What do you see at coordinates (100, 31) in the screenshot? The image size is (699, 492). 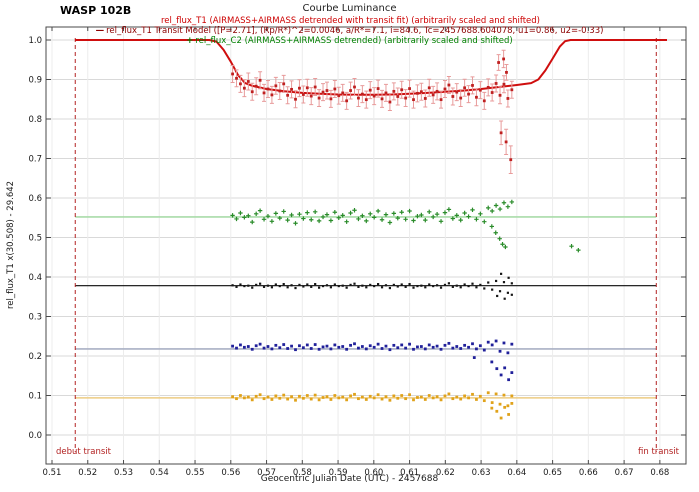 I see `legend-line-marker: —` at bounding box center [100, 31].